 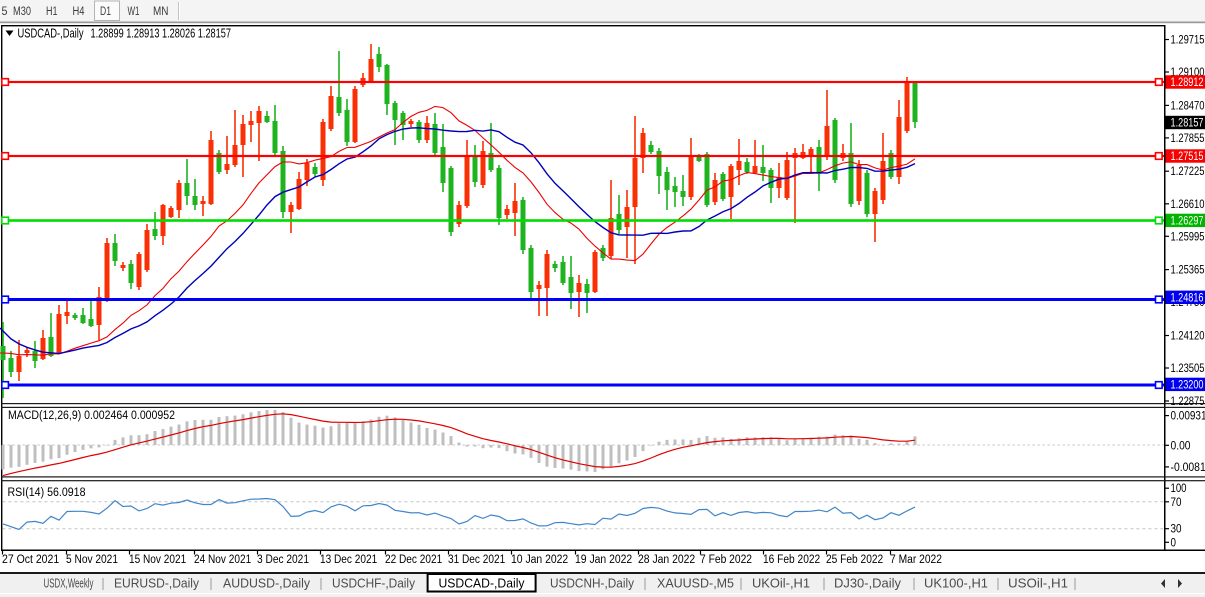 What do you see at coordinates (22, 12) in the screenshot?
I see `svg-text: M30` at bounding box center [22, 12].